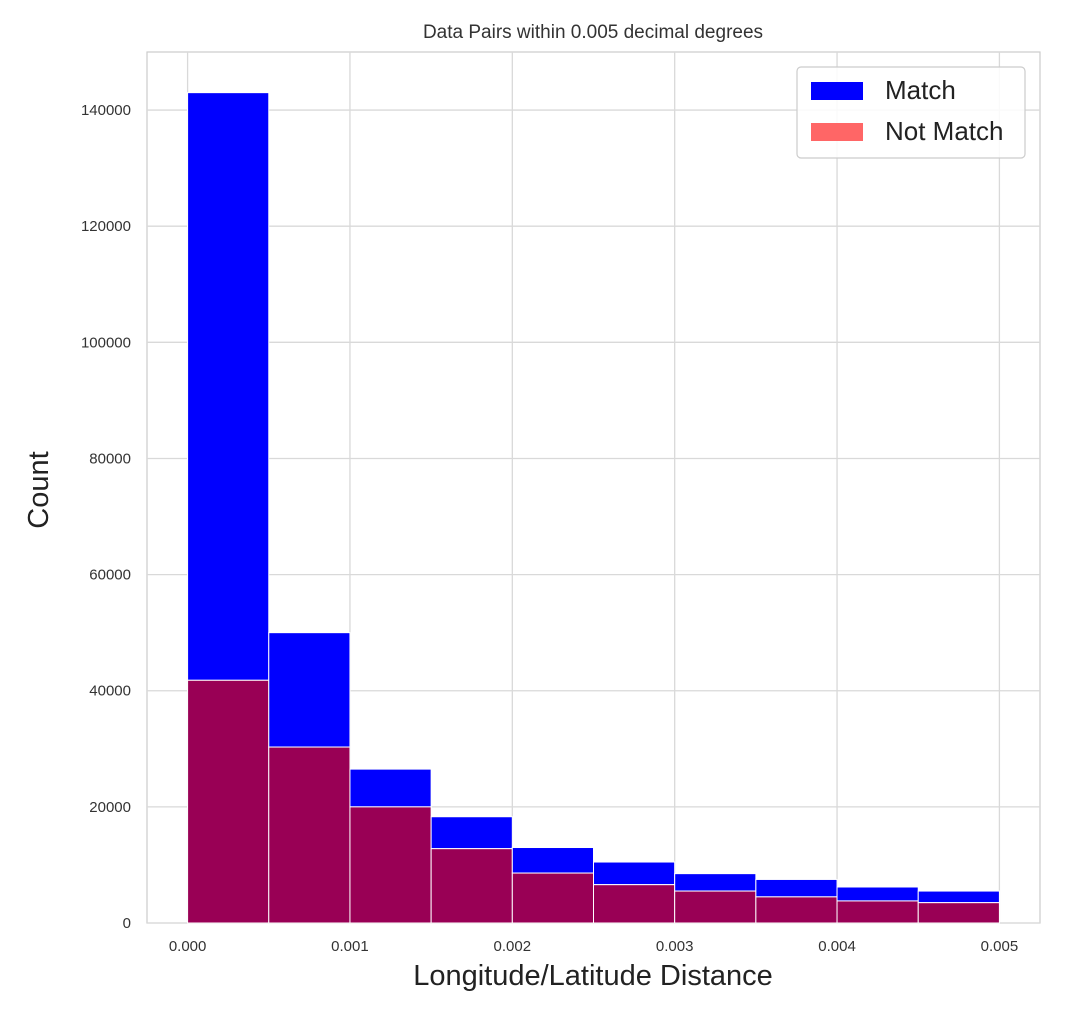  Describe the element at coordinates (837, 132) in the screenshot. I see `legend-swatch-not-match` at that location.